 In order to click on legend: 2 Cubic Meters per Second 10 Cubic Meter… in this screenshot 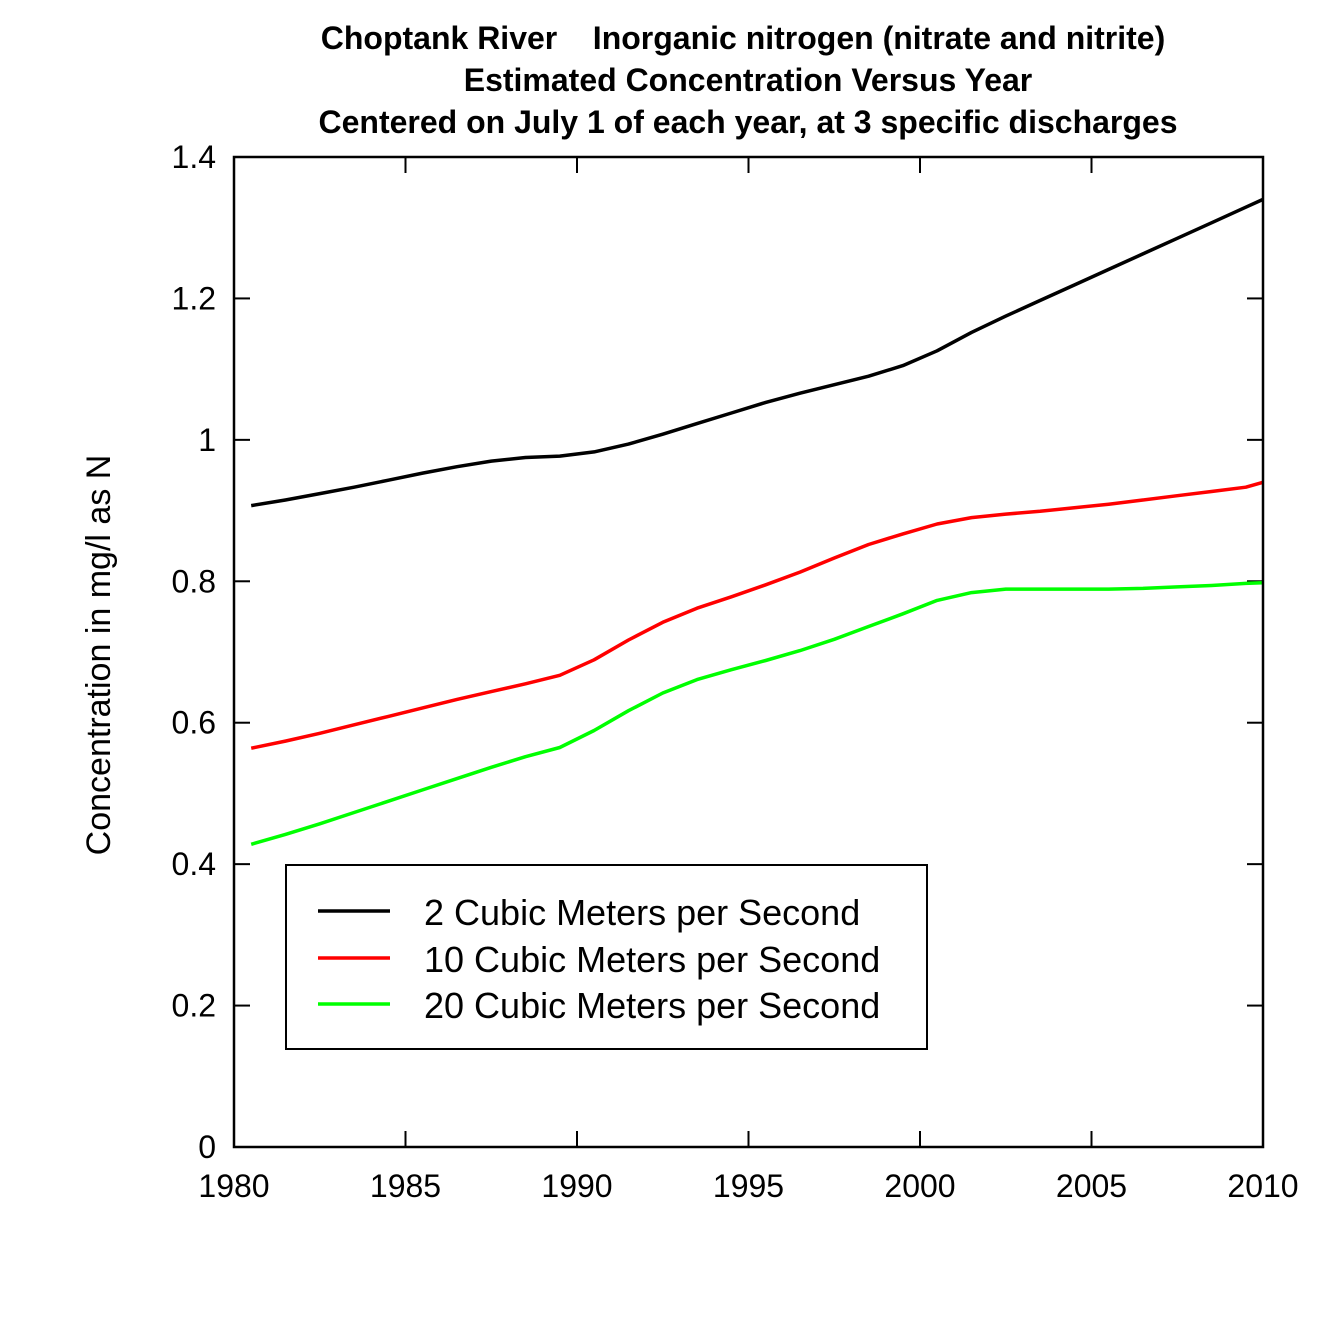, I will do `click(606, 957)`.